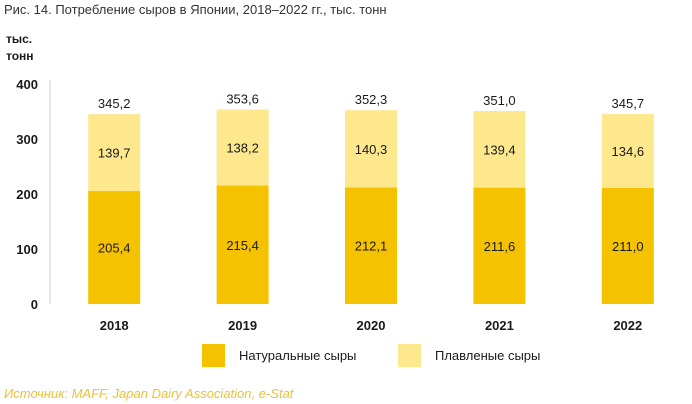  Describe the element at coordinates (20, 56) in the screenshot. I see `y-axis-unit-line-2: тонн` at that location.